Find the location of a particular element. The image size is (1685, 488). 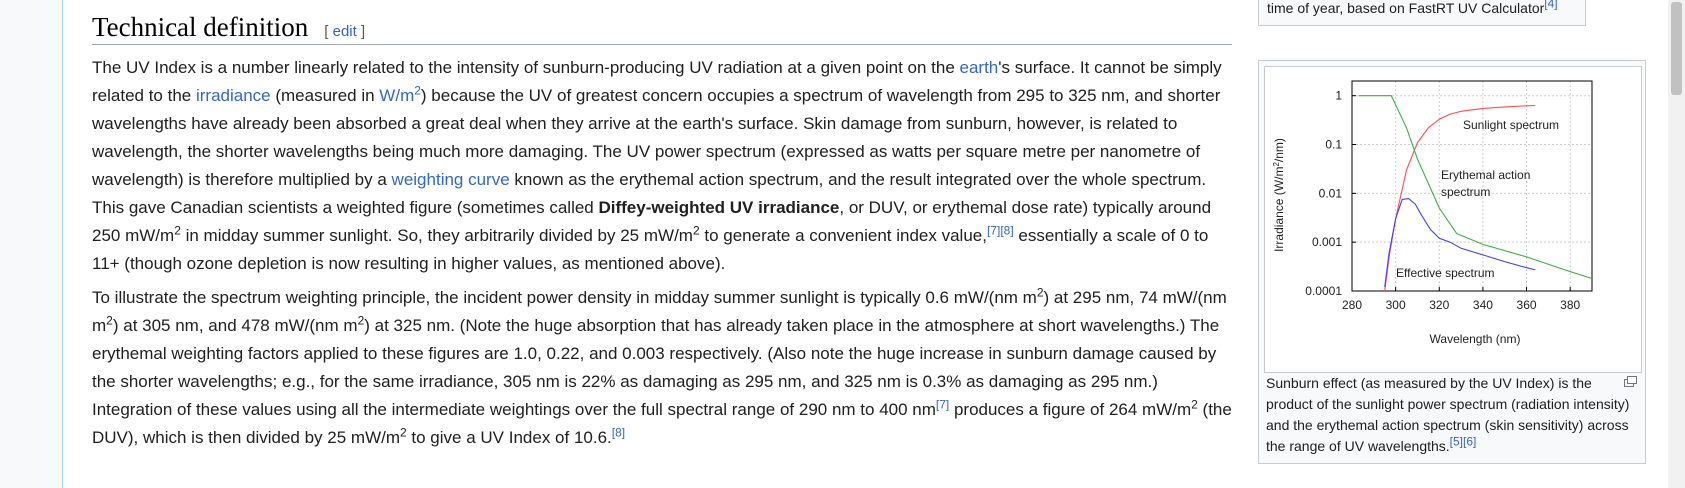

x-tick-label: 380 is located at coordinates (1570, 305).